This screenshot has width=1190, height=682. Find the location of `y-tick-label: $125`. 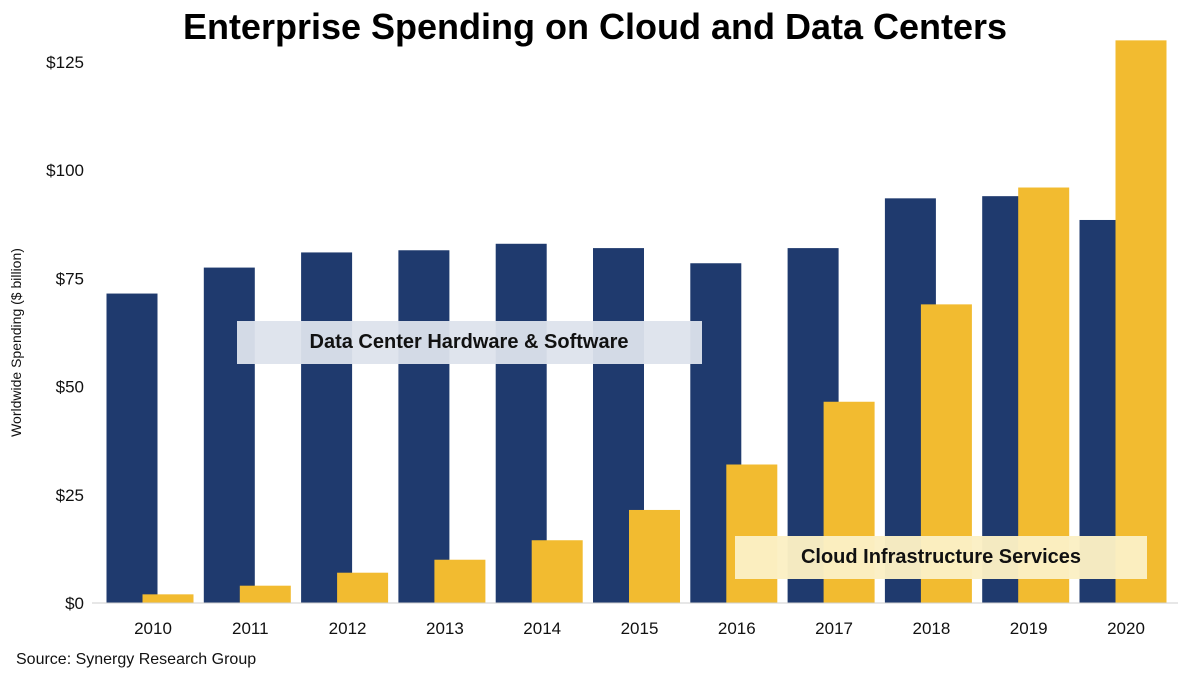

y-tick-label: $125 is located at coordinates (65, 62).